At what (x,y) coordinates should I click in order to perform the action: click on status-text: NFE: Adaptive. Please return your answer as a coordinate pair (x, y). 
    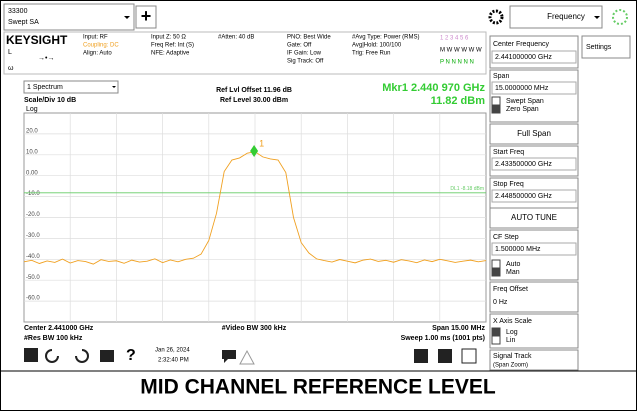
    Looking at the image, I should click on (170, 54).